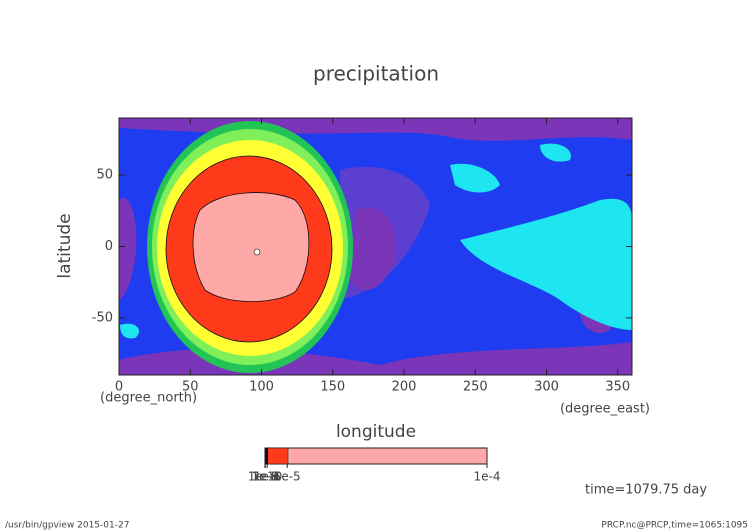 This screenshot has width=752, height=532. Describe the element at coordinates (109, 246) in the screenshot. I see `y-tick-label: 0` at that location.